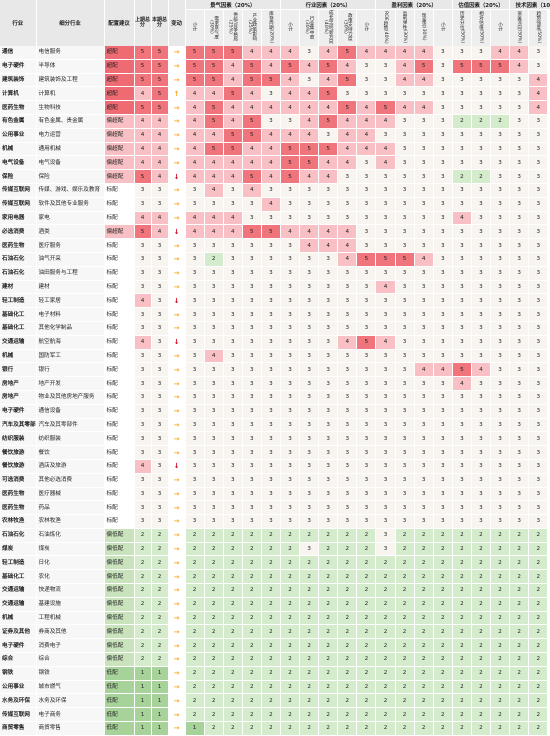 The width and height of the screenshot is (550, 736). I want to click on rating-cell: 偏低配, so click(119, 535).